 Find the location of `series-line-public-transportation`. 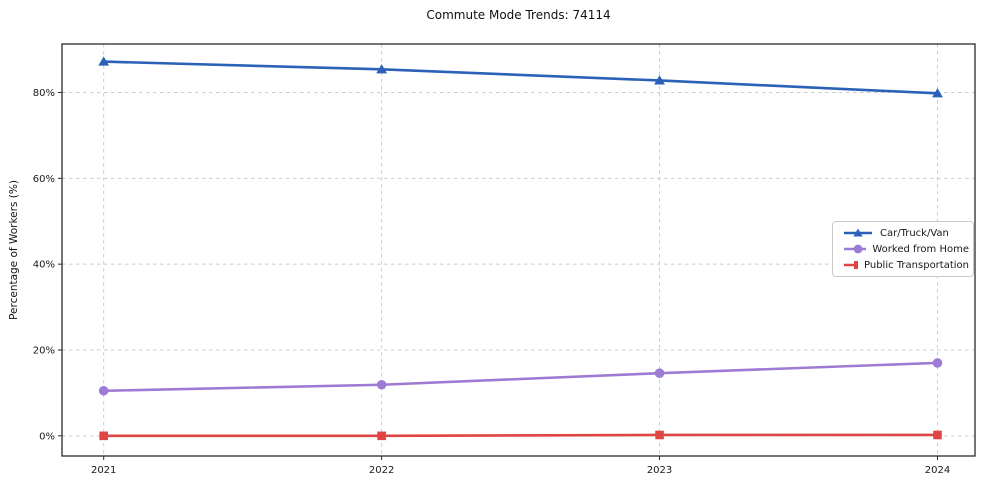

series-line-public-transportation is located at coordinates (520, 435).